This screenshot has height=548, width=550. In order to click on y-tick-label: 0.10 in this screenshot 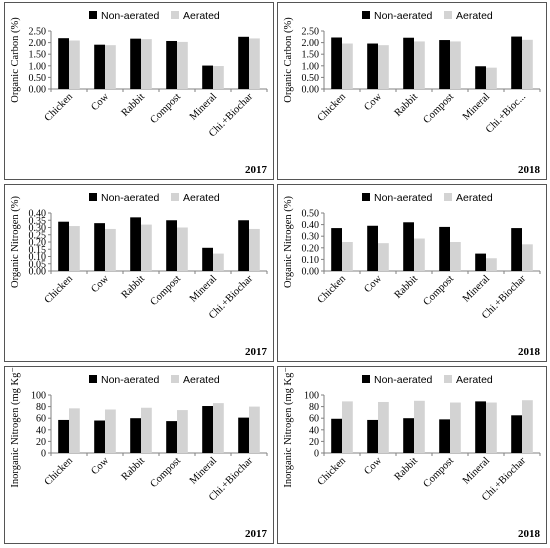, I will do `click(38, 257)`.